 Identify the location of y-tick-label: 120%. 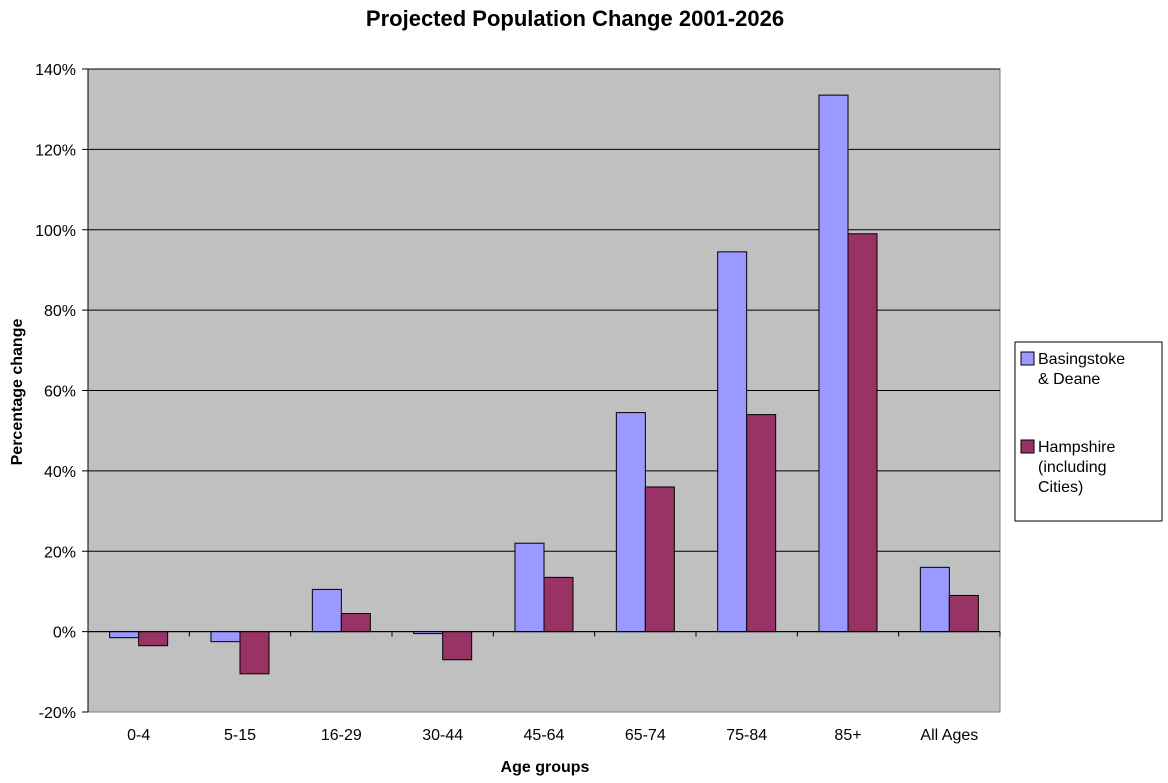
(55, 150).